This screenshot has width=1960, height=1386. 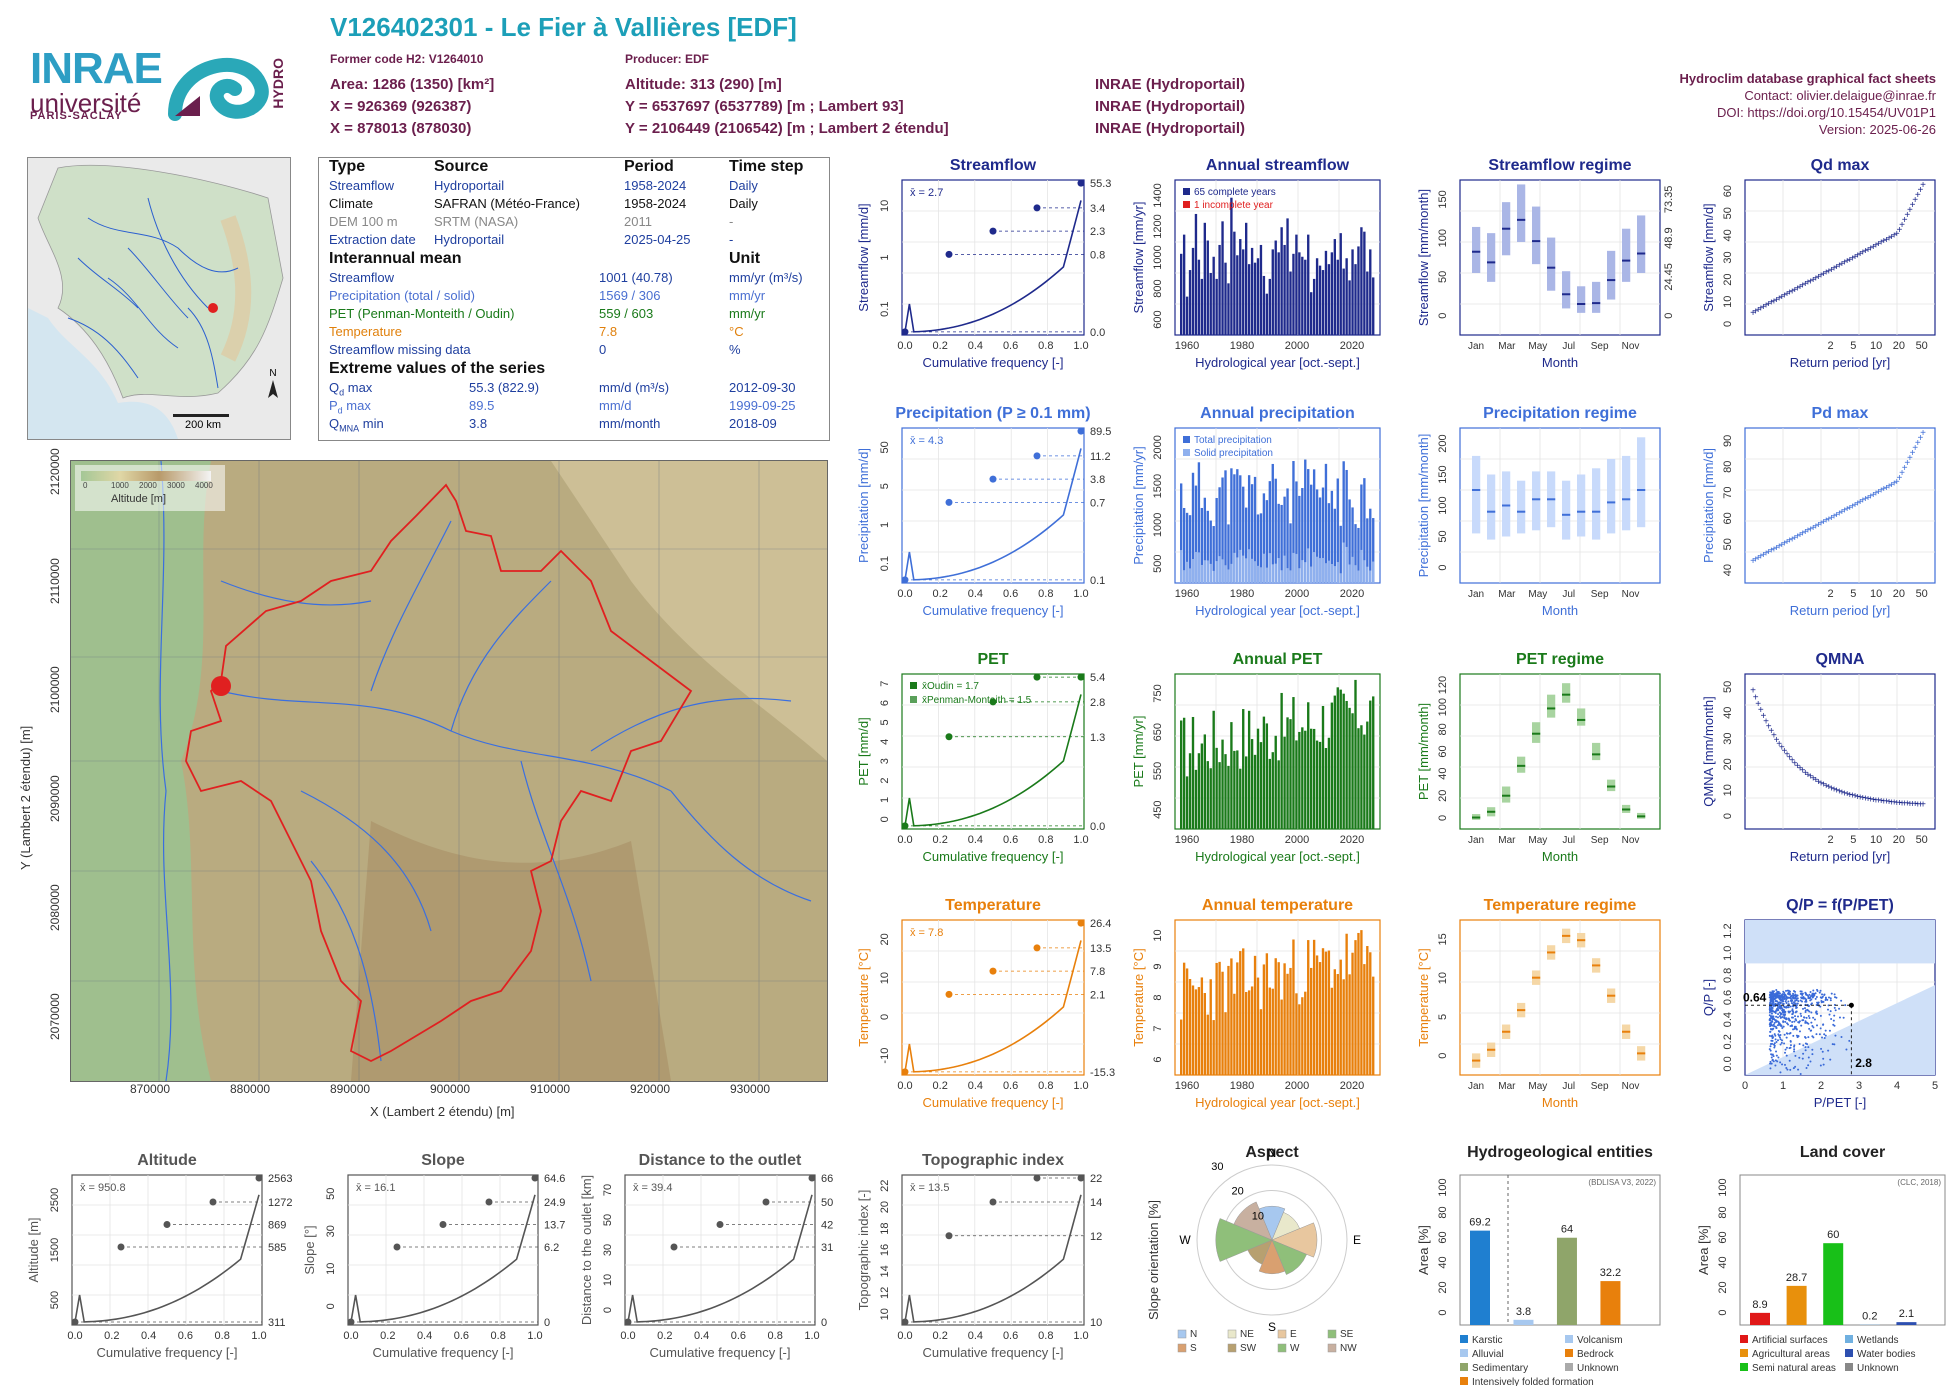 I want to click on x-tick: 2020, so click(x=1352, y=346).